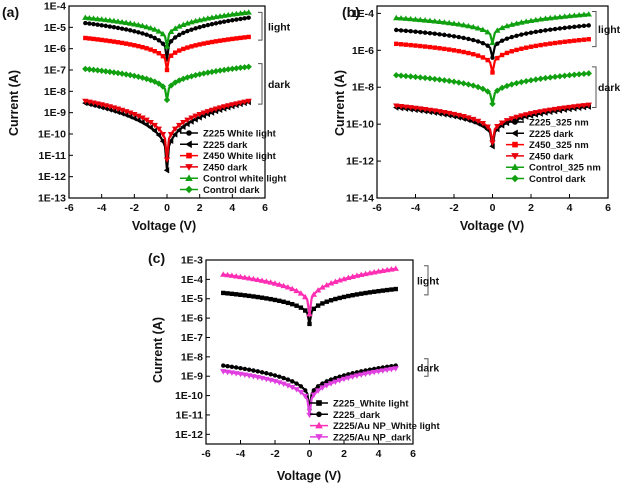 The image size is (625, 485). I want to click on panel-a-xtick-label: -4, so click(101, 208).